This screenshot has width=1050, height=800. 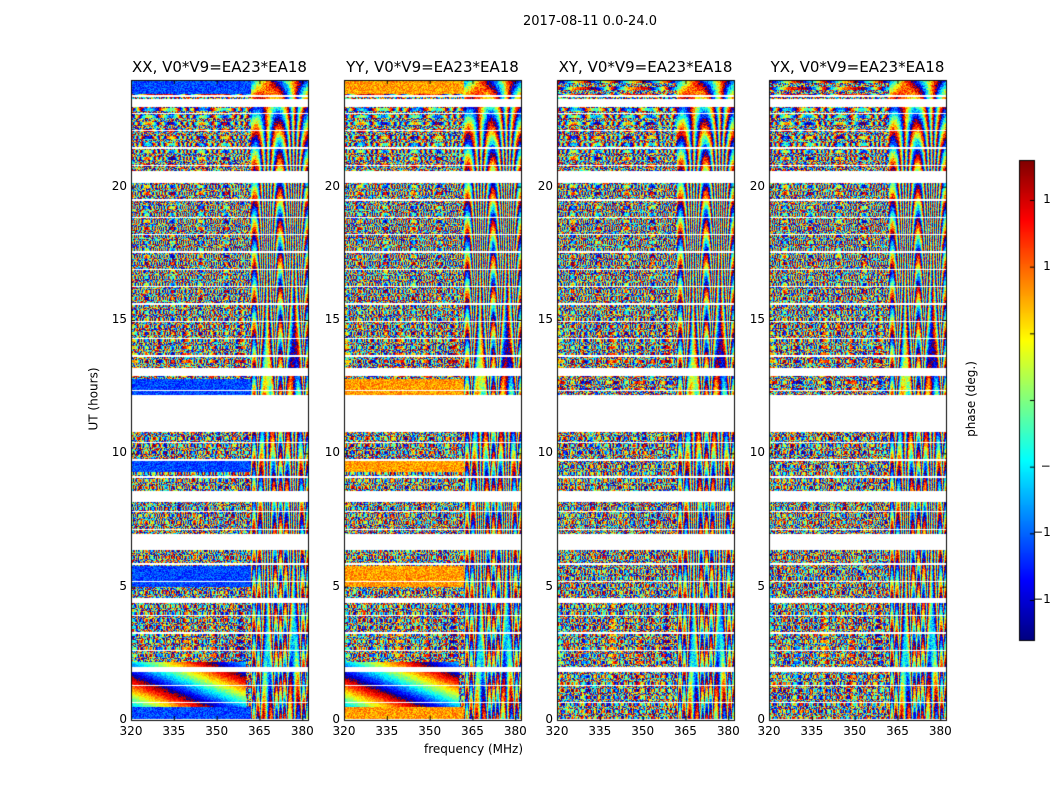 I want to click on panel-title: XX, V0*V9=EA23*EA18, so click(x=219, y=67).